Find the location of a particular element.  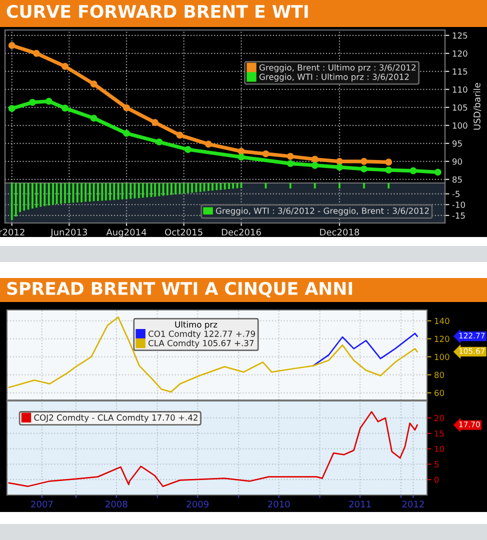

y-tick-label: 125 is located at coordinates (460, 35).